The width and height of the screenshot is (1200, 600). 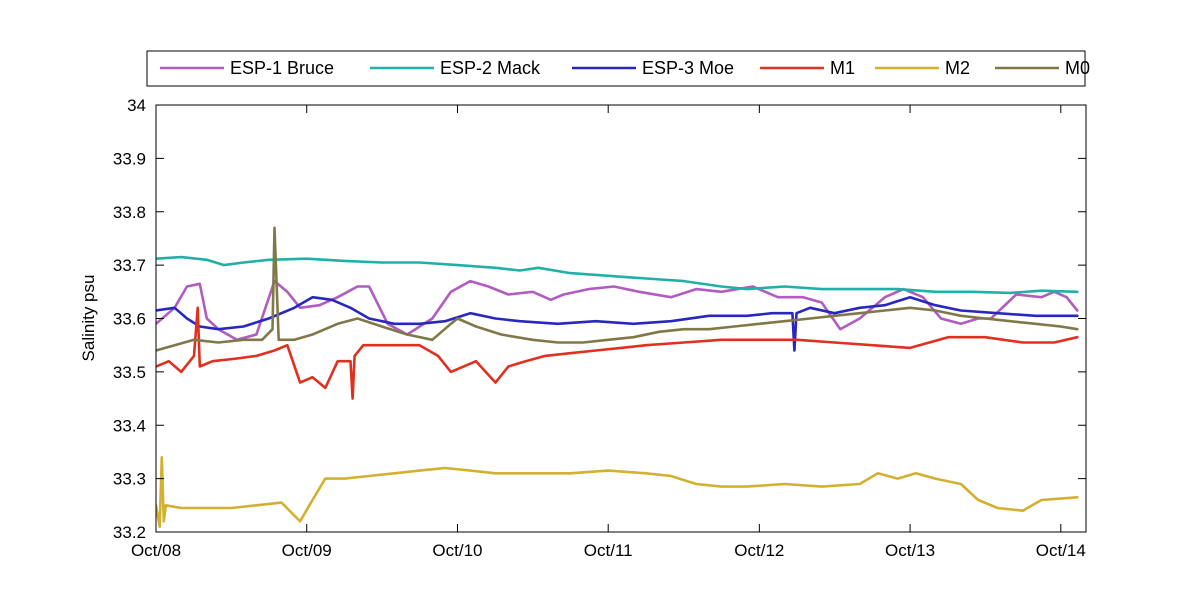 What do you see at coordinates (282, 68) in the screenshot?
I see `legend-label: ESP-1 Bruce` at bounding box center [282, 68].